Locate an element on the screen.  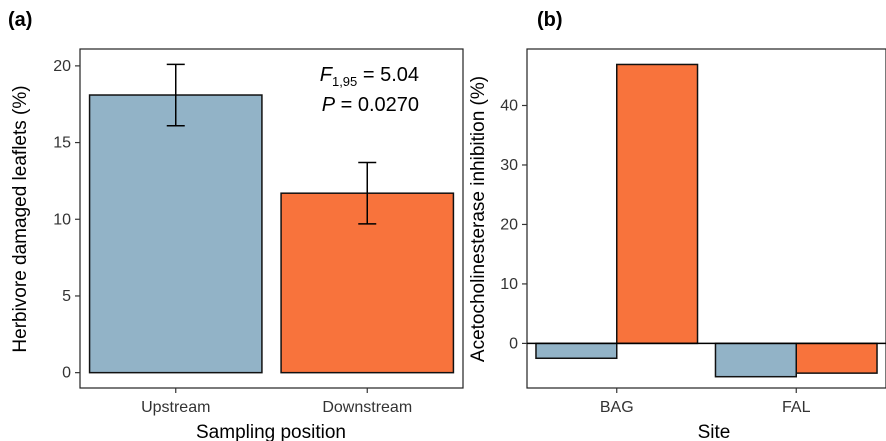
p-value: = 0.0270 is located at coordinates (377, 105).